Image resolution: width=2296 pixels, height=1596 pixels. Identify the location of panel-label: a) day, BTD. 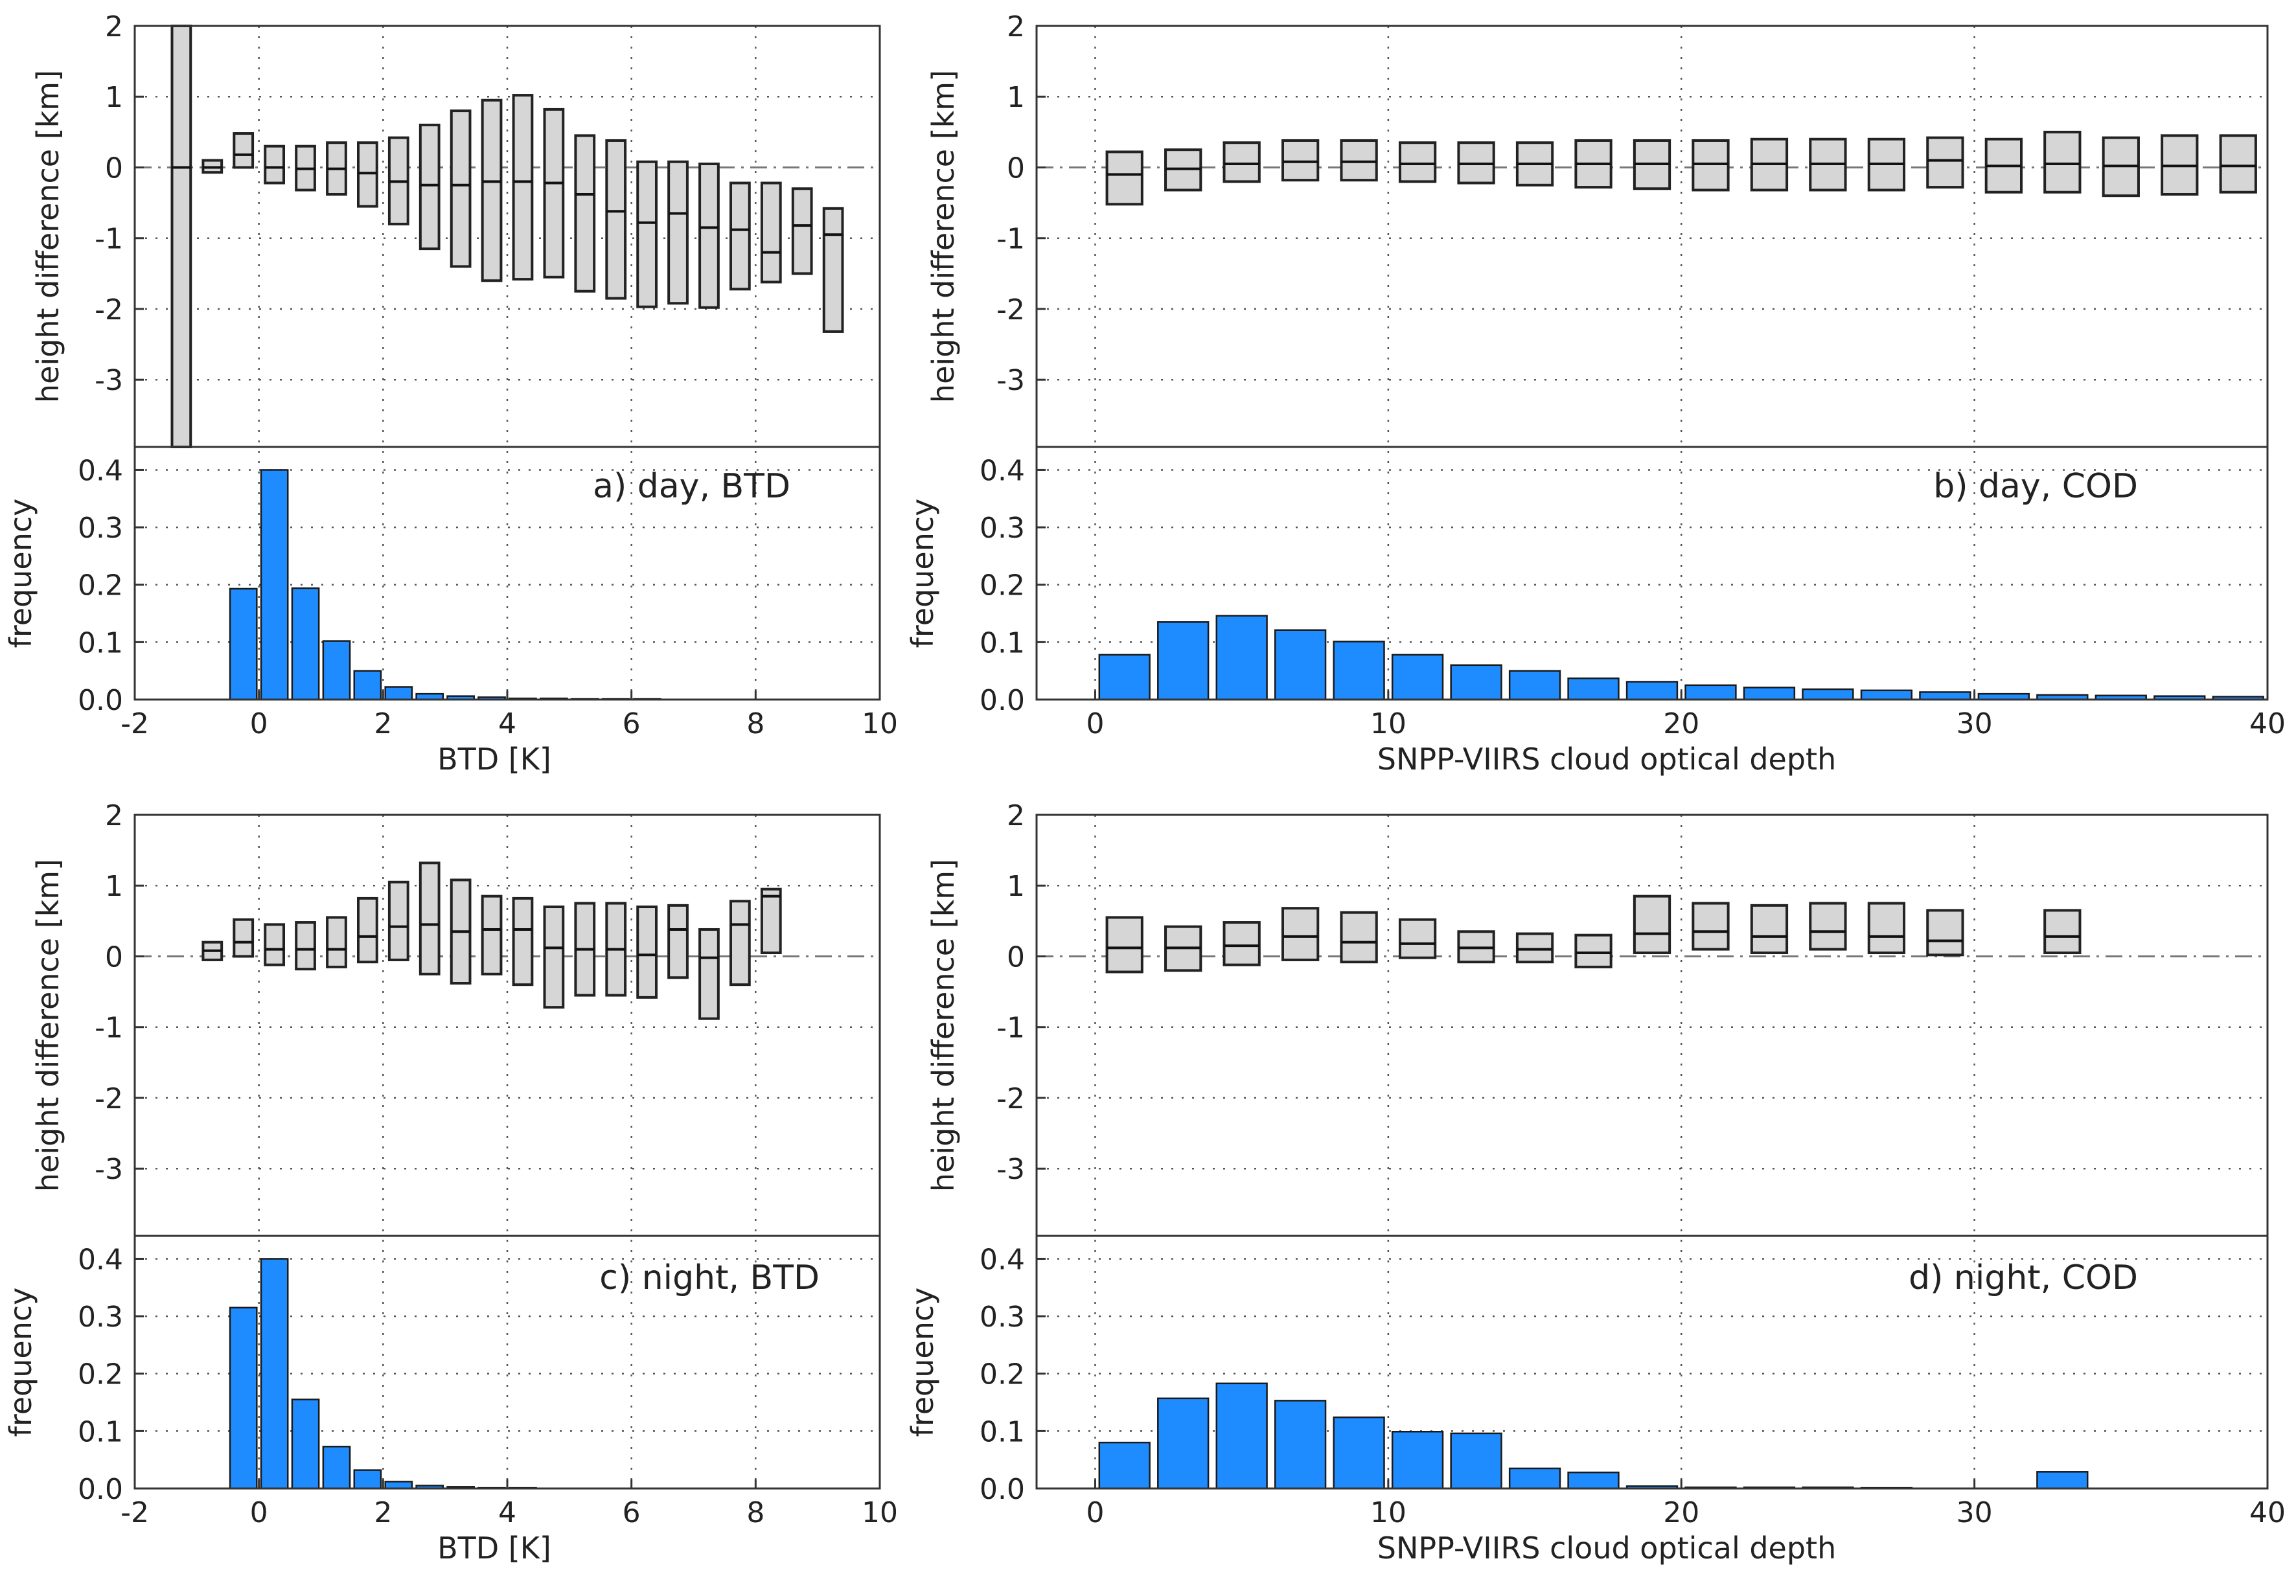
(691, 486).